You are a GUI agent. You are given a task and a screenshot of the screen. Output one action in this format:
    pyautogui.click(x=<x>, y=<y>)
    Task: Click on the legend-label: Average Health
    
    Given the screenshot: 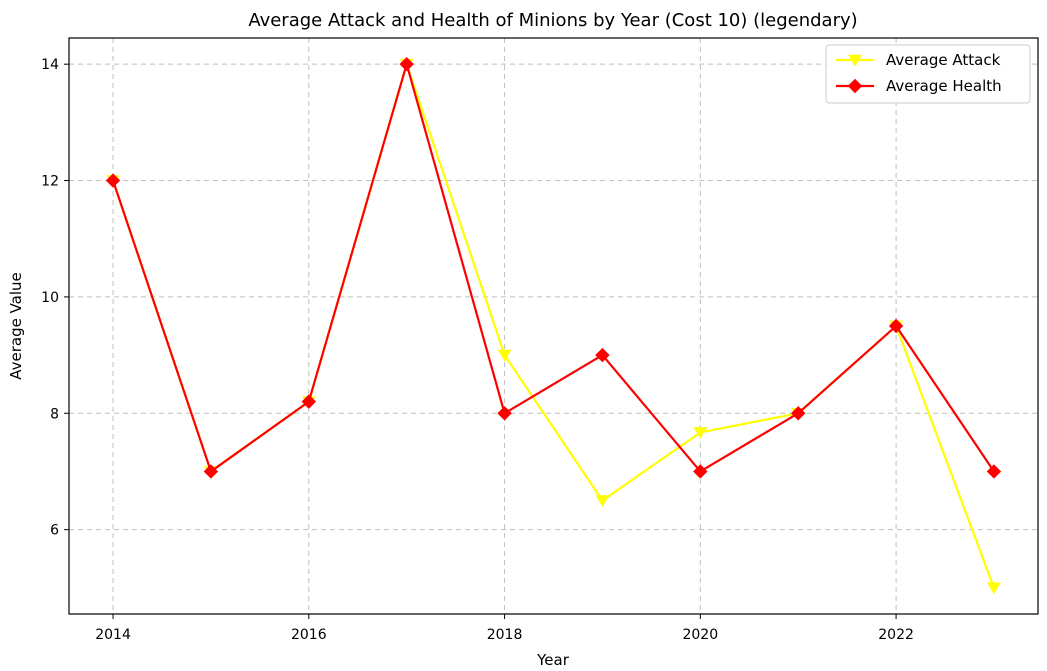 What is the action you would take?
    pyautogui.click(x=944, y=86)
    